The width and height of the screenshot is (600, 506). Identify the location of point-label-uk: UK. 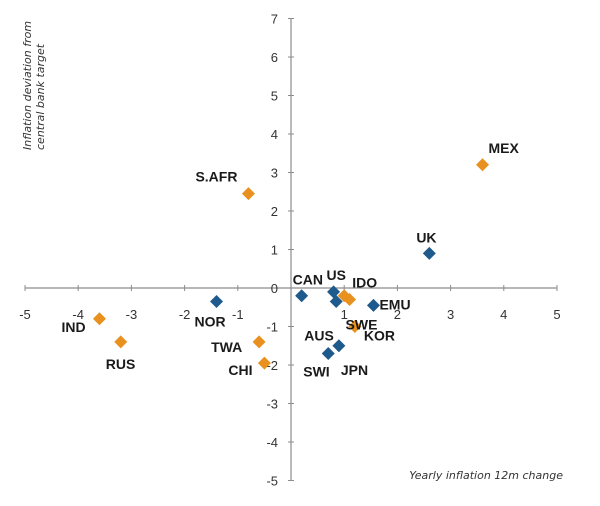
(426, 237).